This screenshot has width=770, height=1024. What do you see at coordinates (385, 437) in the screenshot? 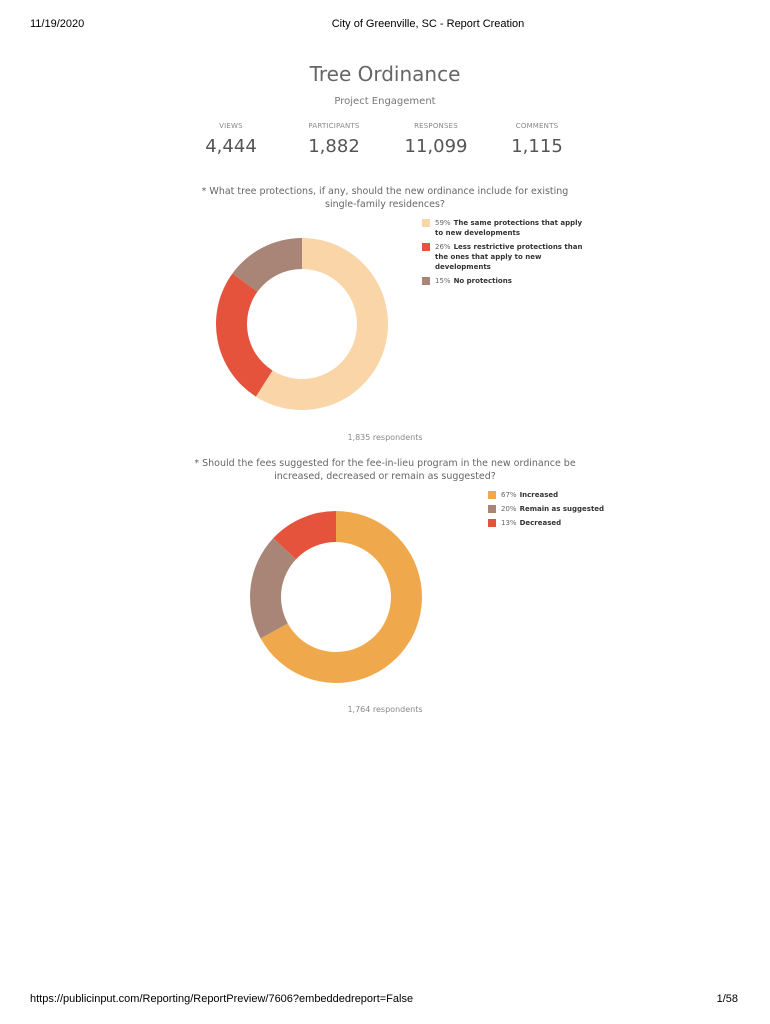
I see `respondents: 1,835 respondents` at bounding box center [385, 437].